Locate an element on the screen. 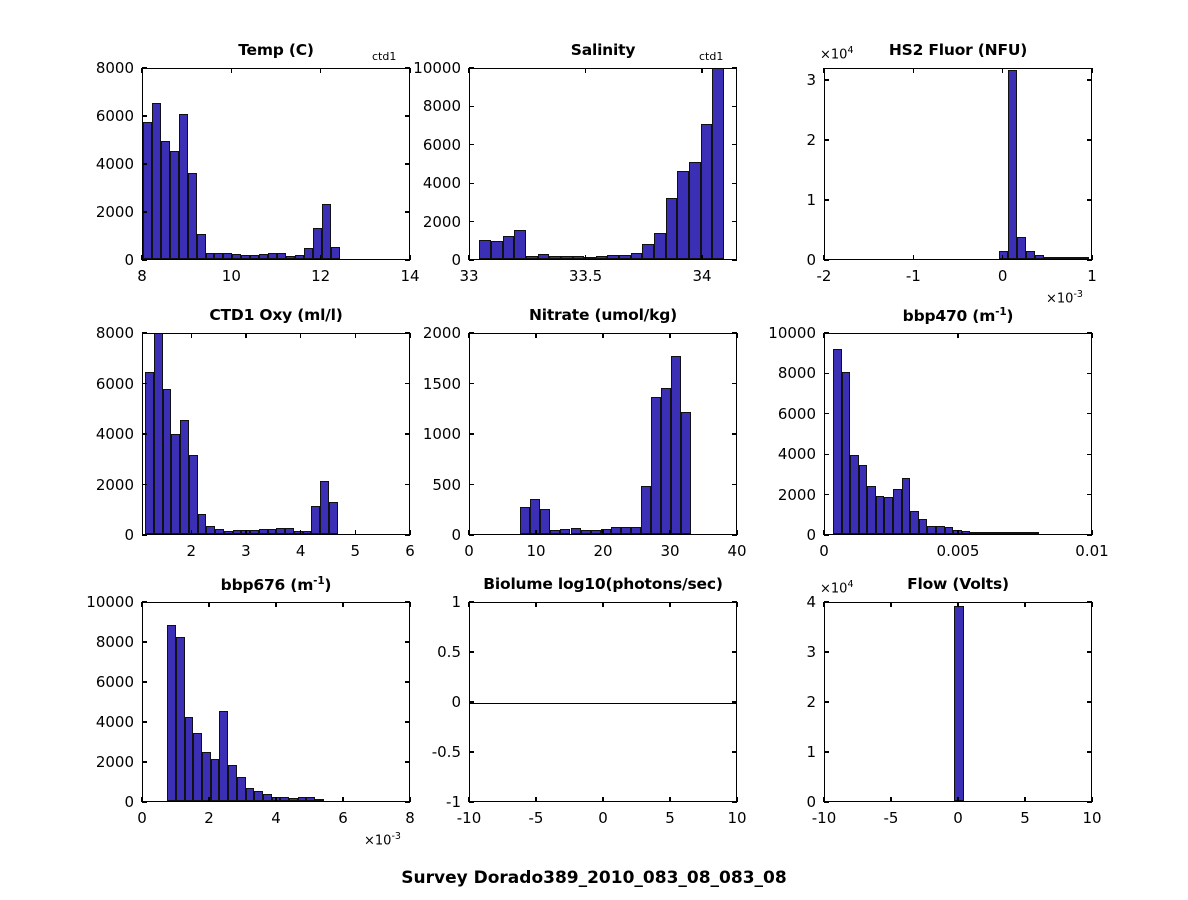  x-tick-label: 10 is located at coordinates (536, 551).